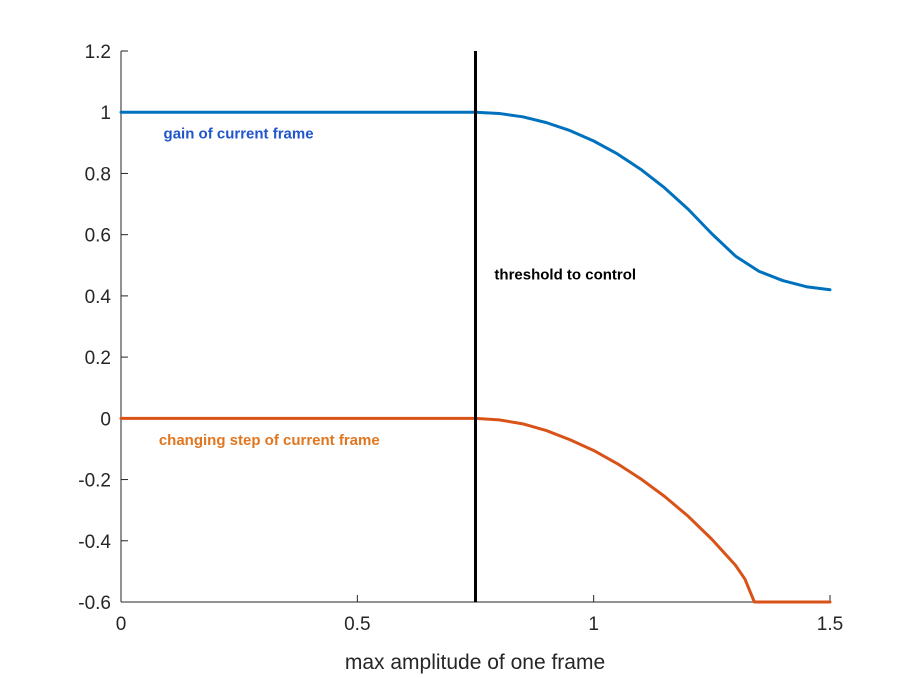 The height and width of the screenshot is (678, 917). I want to click on x-axis-label: max amplitude of one frame, so click(475, 662).